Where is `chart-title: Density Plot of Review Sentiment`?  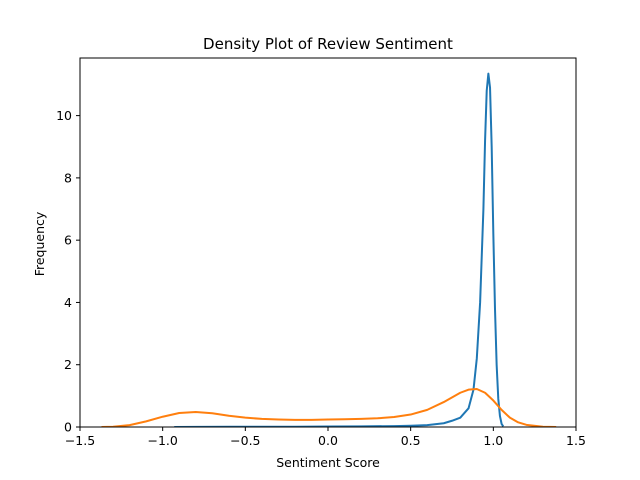
chart-title: Density Plot of Review Sentiment is located at coordinates (328, 44).